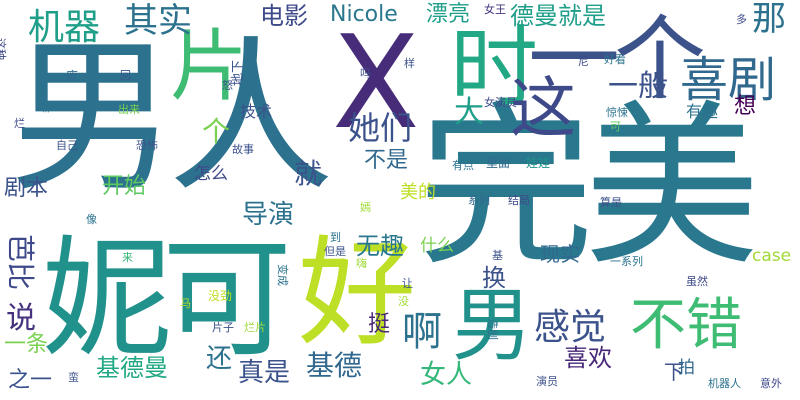 The height and width of the screenshot is (400, 800). I want to click on word-nu: 怒, so click(227, 85).